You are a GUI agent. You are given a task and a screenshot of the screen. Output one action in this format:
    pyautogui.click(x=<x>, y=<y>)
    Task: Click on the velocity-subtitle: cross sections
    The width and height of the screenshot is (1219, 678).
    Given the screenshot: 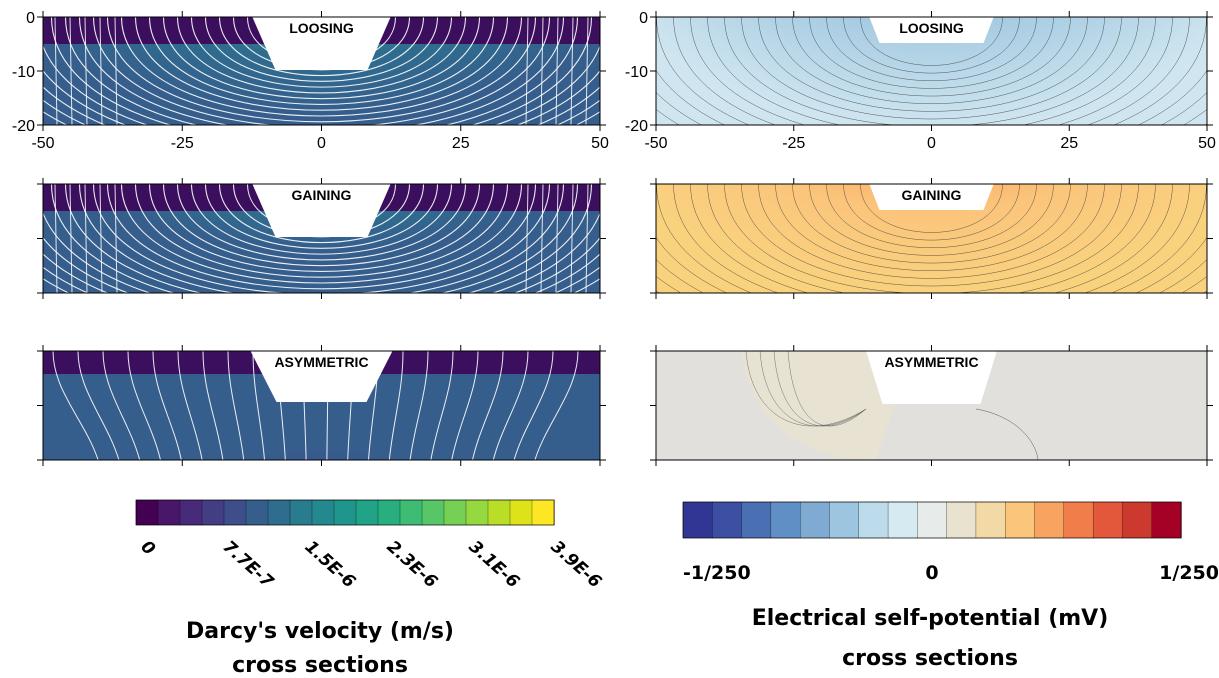 What is the action you would take?
    pyautogui.click(x=320, y=665)
    